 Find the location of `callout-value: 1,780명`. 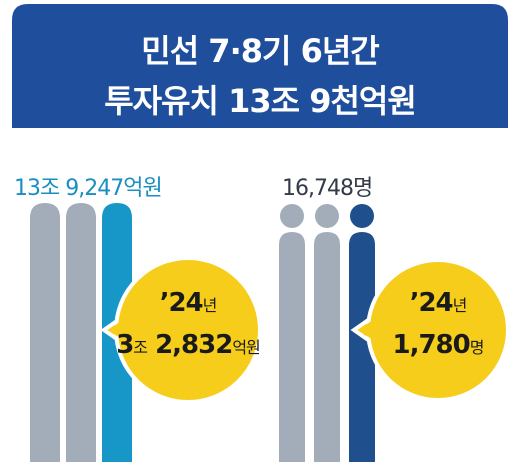

callout-value: 1,780명 is located at coordinates (438, 345).